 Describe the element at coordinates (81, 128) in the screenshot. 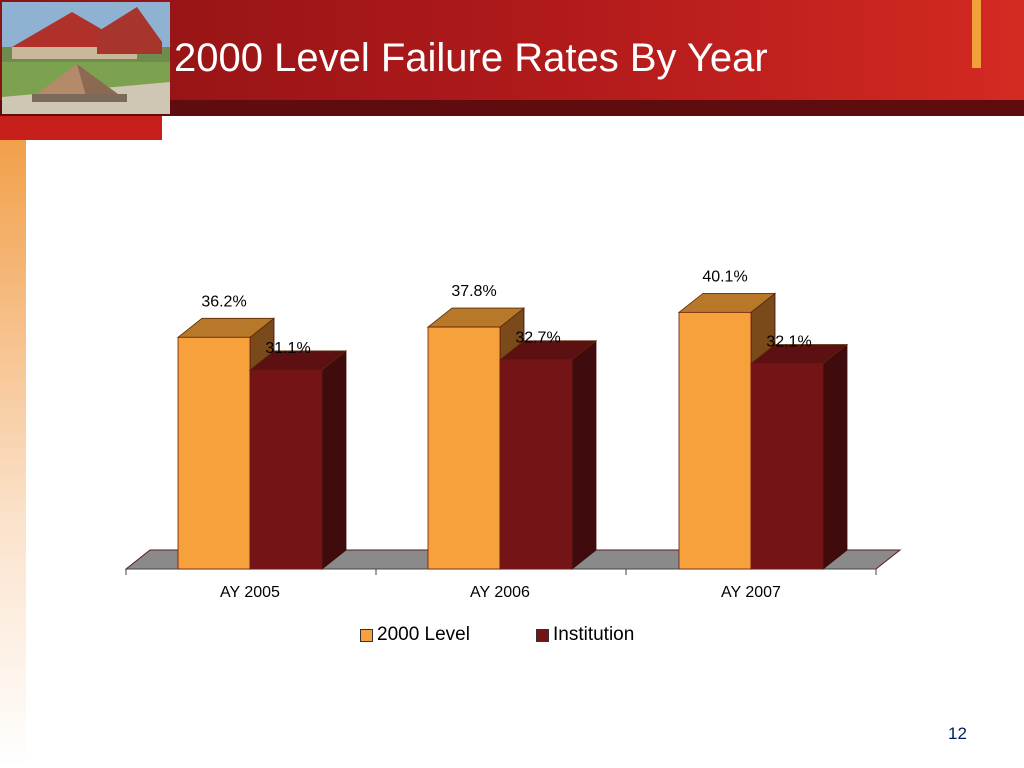

I see `header-red-strip` at that location.